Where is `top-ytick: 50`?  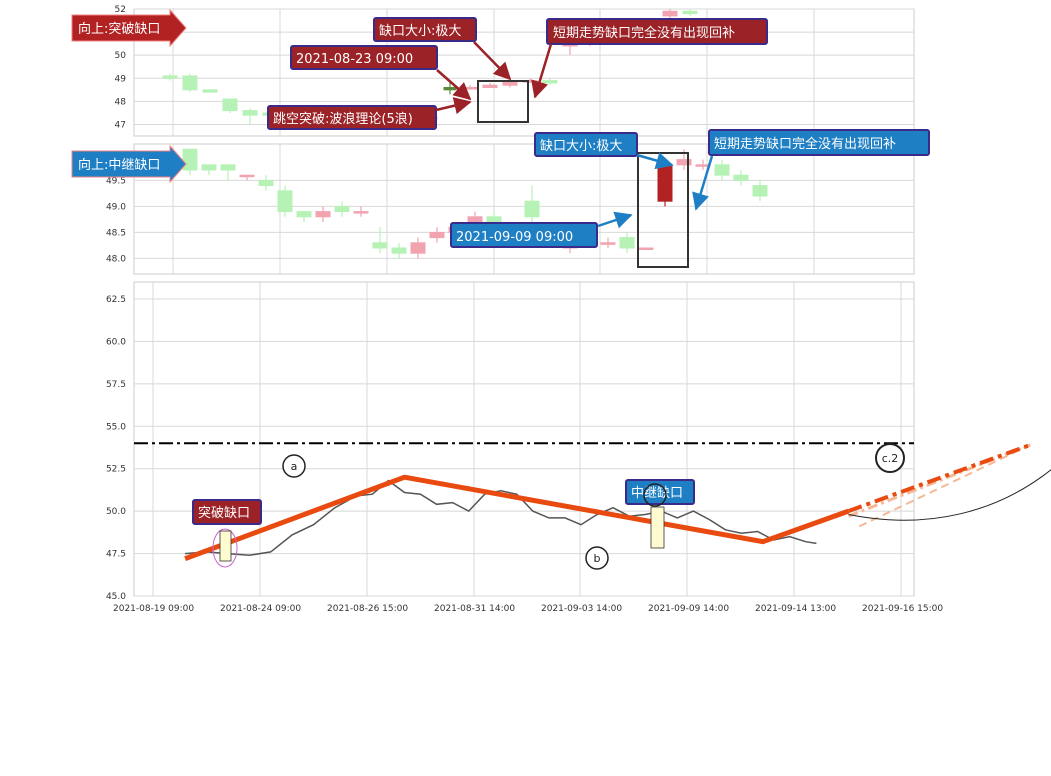 top-ytick: 50 is located at coordinates (121, 56).